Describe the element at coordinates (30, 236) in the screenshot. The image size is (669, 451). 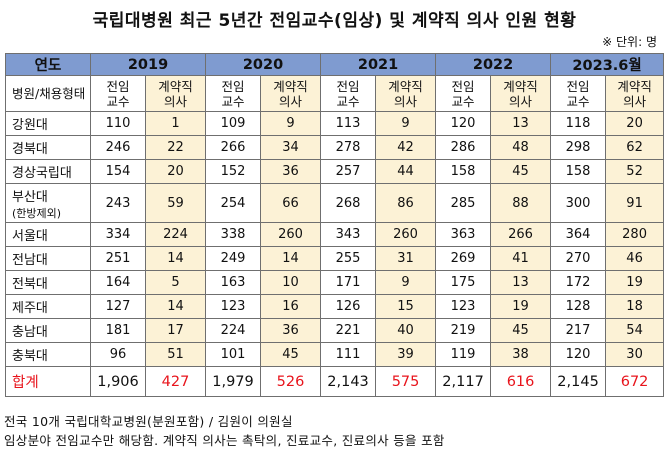
I see `hospital-name-text: 서울대` at that location.